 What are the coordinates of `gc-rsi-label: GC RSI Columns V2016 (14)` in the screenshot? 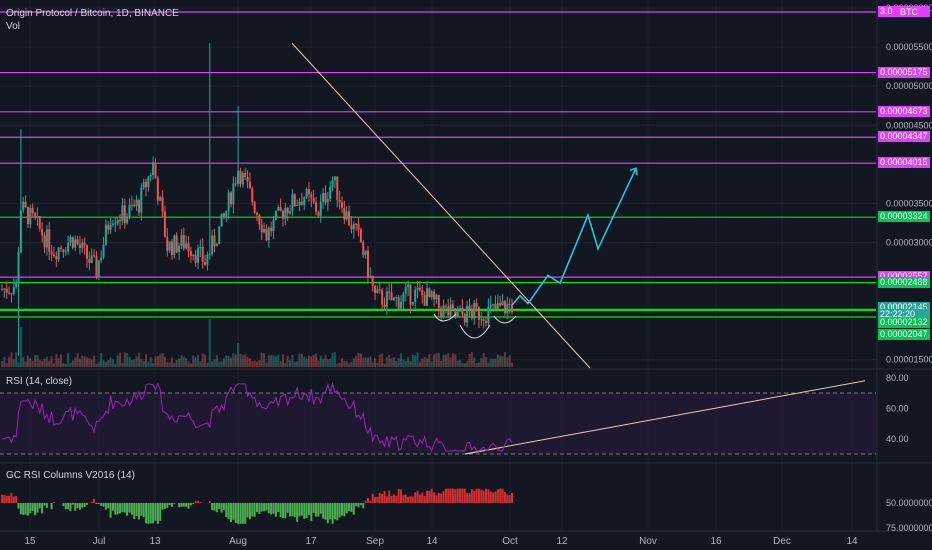 It's located at (70, 475).